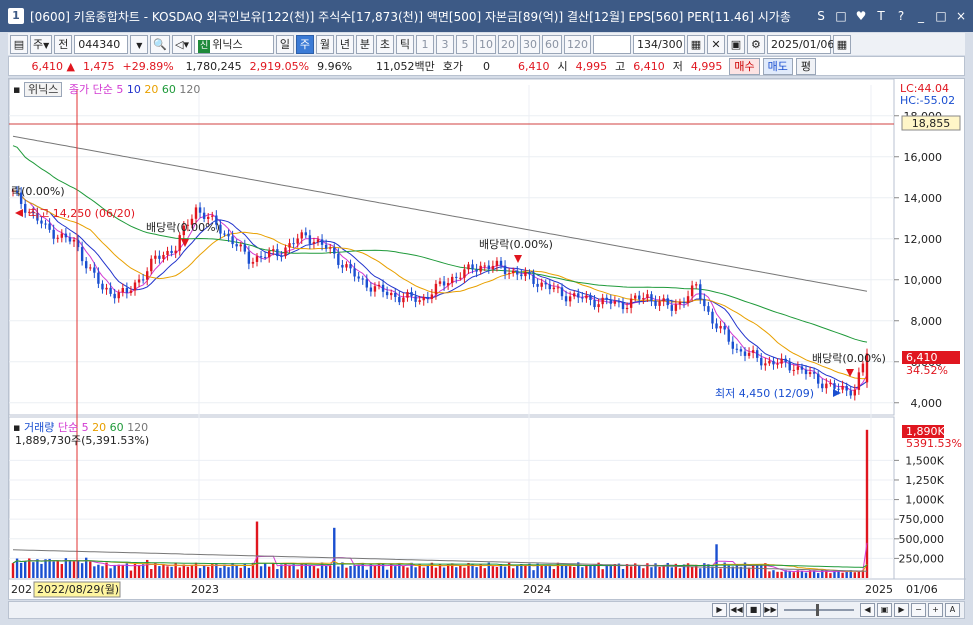 Image resolution: width=973 pixels, height=625 pixels. Describe the element at coordinates (924, 88) in the screenshot. I see `lc-label: LC:44.04` at that location.